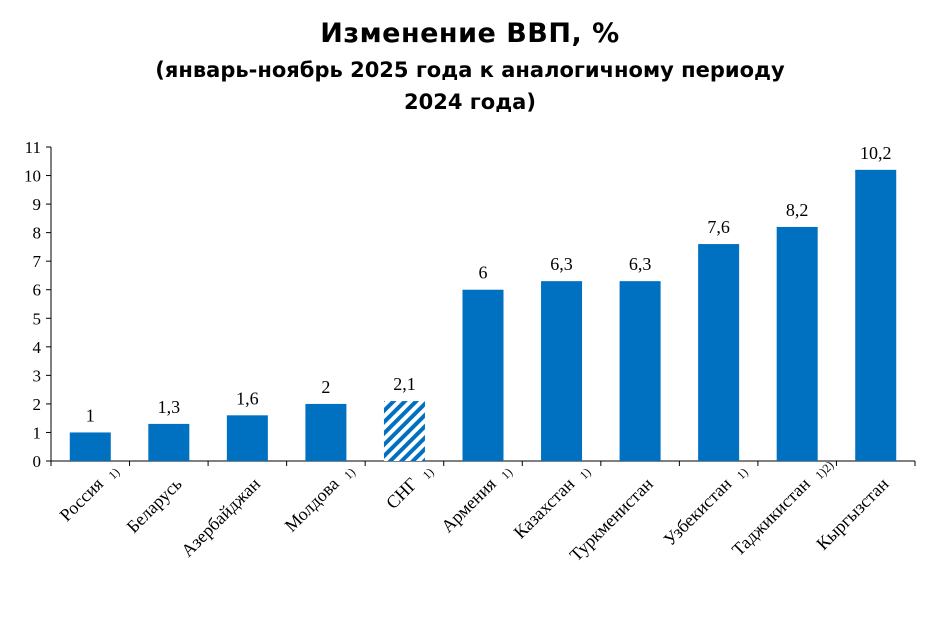 This screenshot has height=619, width=940. What do you see at coordinates (37, 204) in the screenshot?
I see `y-tick-label: 9` at bounding box center [37, 204].